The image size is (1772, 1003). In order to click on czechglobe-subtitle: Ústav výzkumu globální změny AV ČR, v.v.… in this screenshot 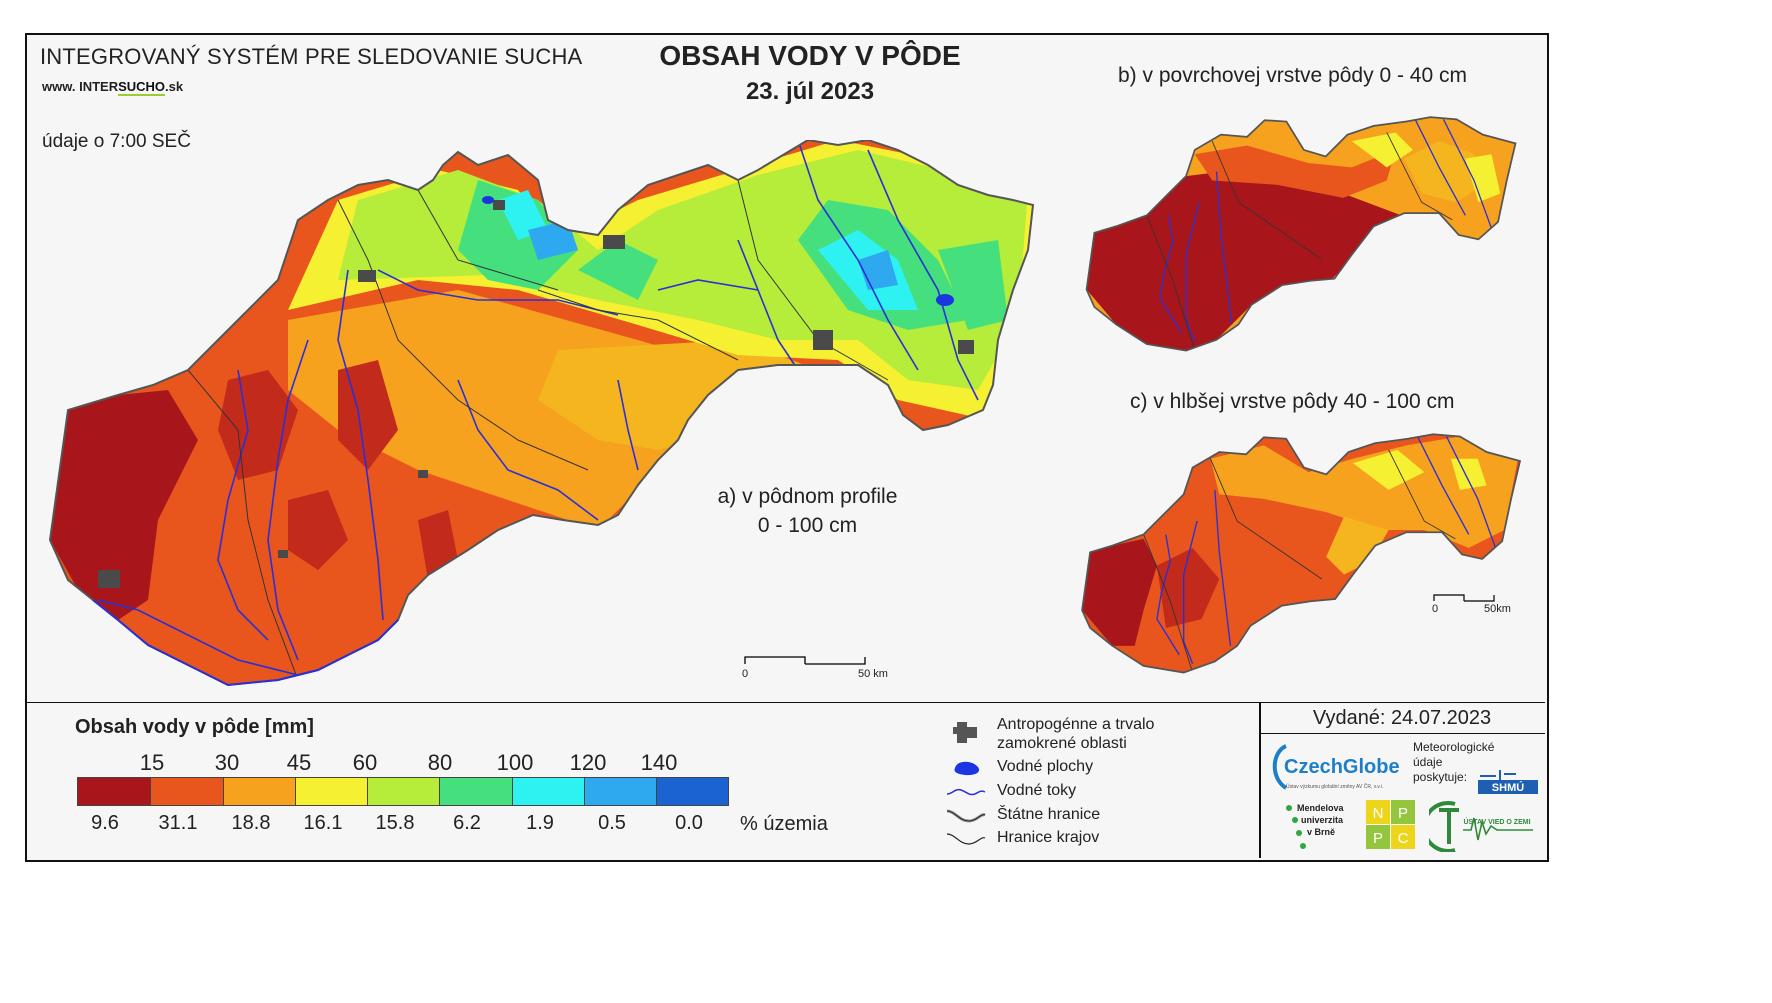, I will do `click(1334, 786)`.